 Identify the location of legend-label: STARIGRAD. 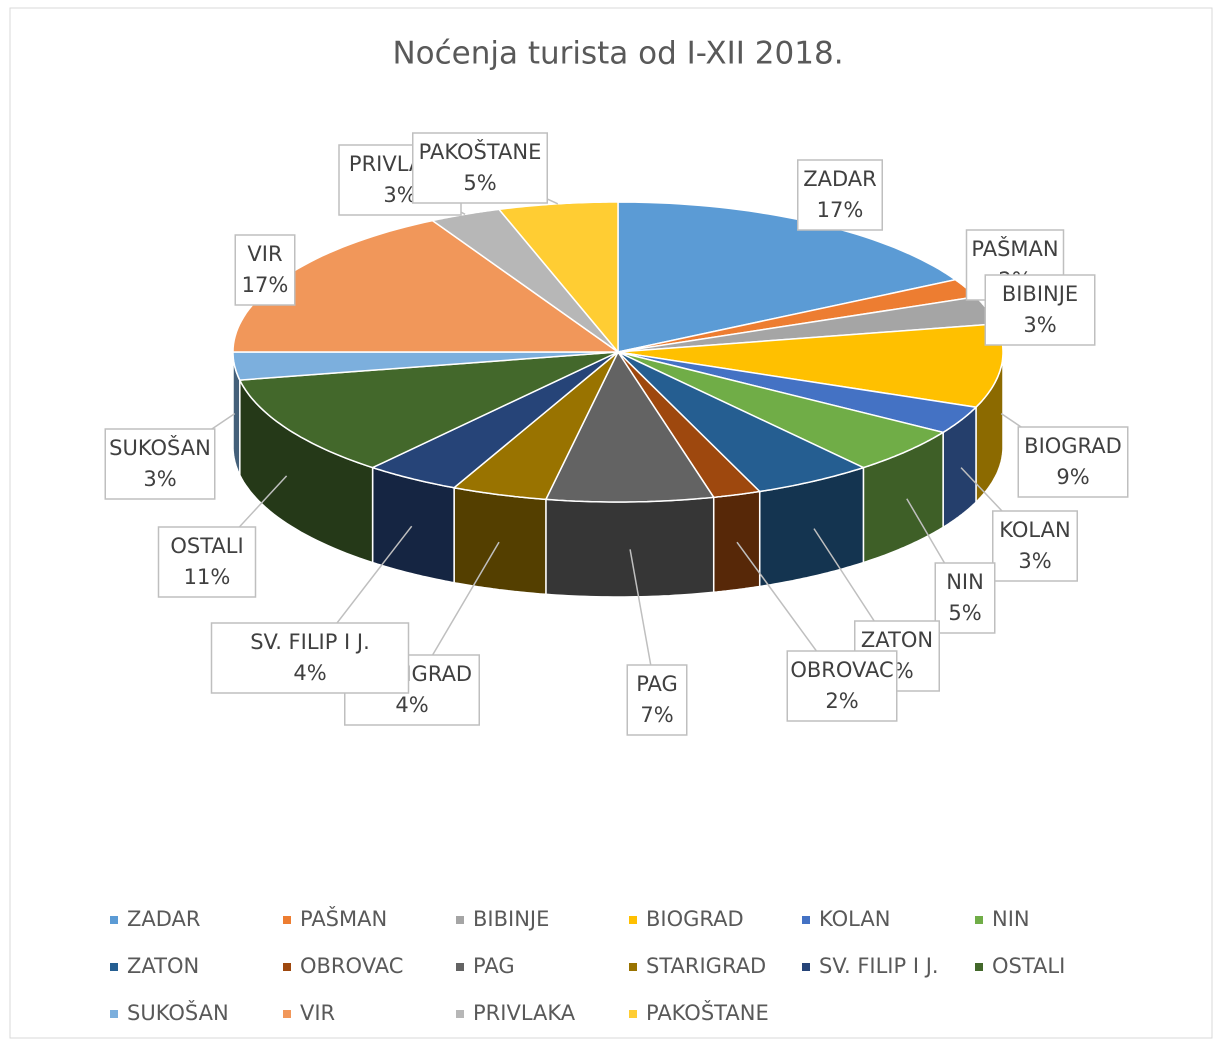
(706, 966).